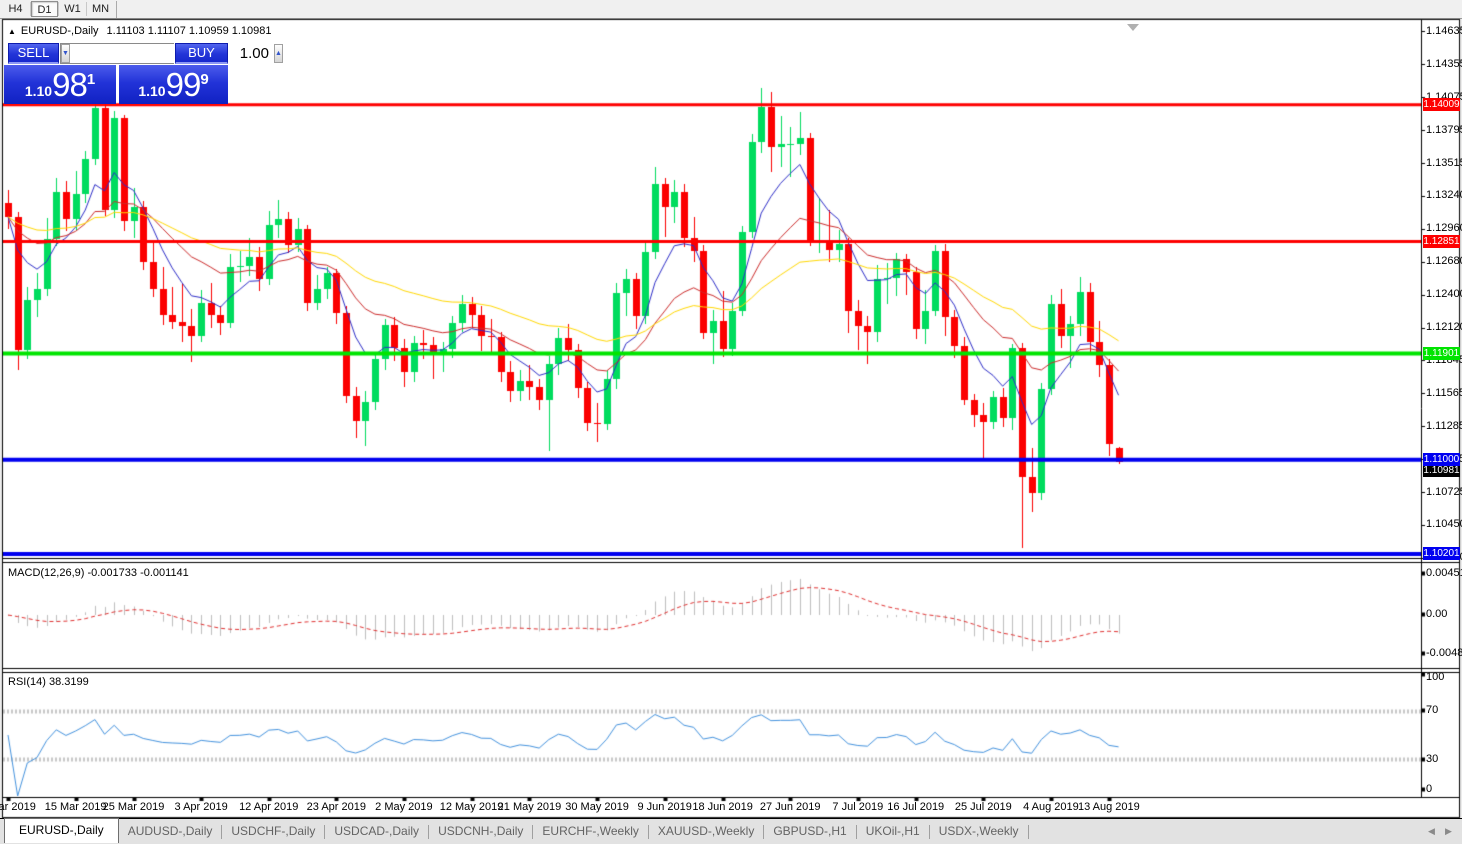 This screenshot has width=1462, height=844. I want to click on level-price-label: 1.10201, so click(1441, 554).